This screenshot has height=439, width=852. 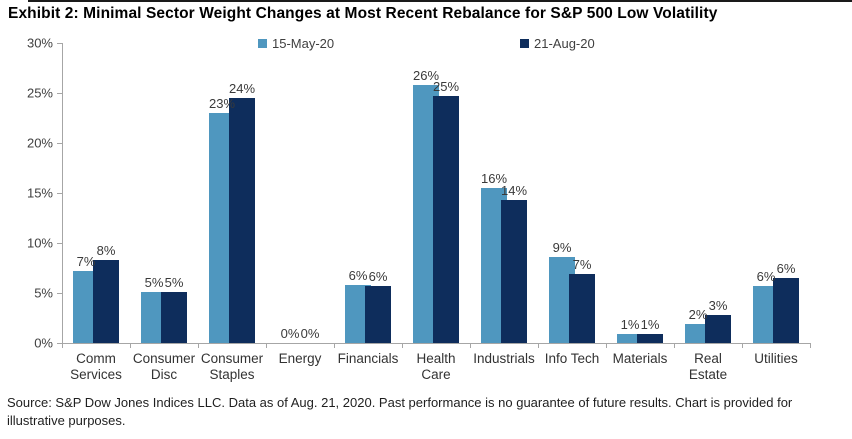 What do you see at coordinates (572, 358) in the screenshot?
I see `x-axis-category-label: Info Tech` at bounding box center [572, 358].